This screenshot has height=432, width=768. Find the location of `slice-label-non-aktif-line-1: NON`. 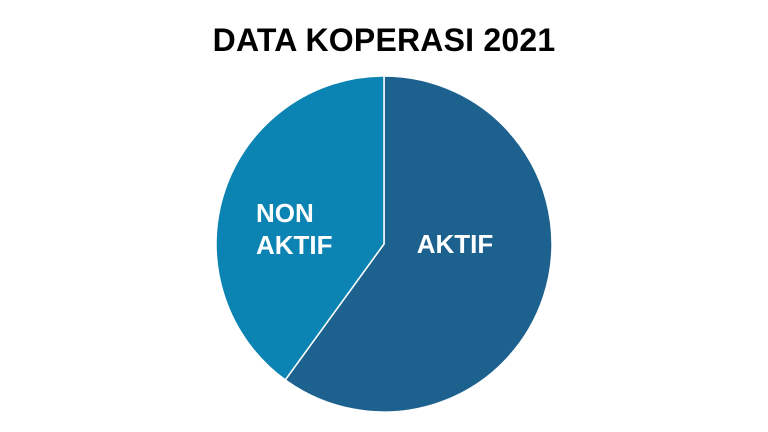

slice-label-non-aktif-line-1: NON is located at coordinates (285, 213).